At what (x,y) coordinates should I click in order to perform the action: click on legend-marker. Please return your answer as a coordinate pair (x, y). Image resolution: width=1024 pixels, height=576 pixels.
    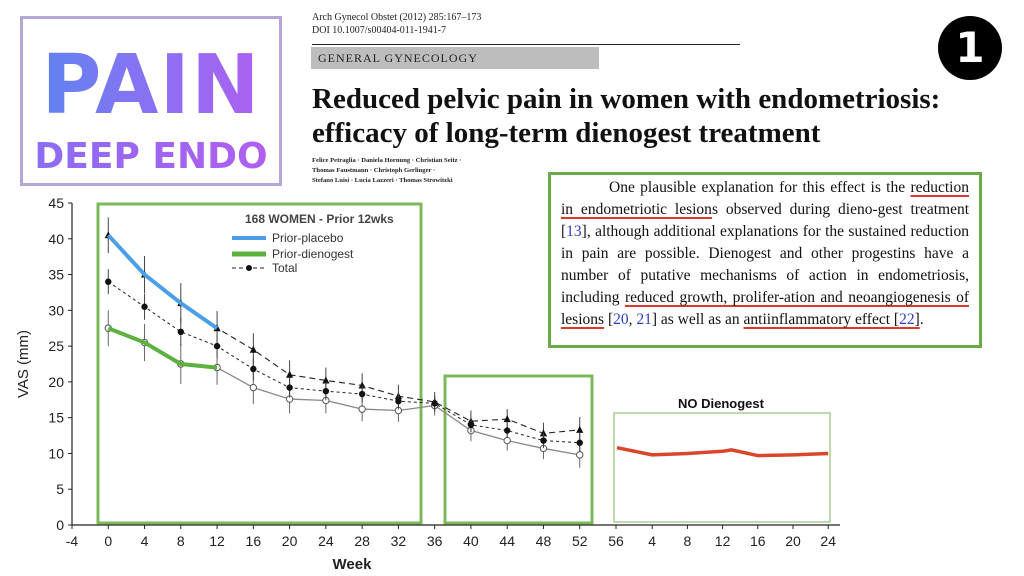
    Looking at the image, I should click on (249, 268).